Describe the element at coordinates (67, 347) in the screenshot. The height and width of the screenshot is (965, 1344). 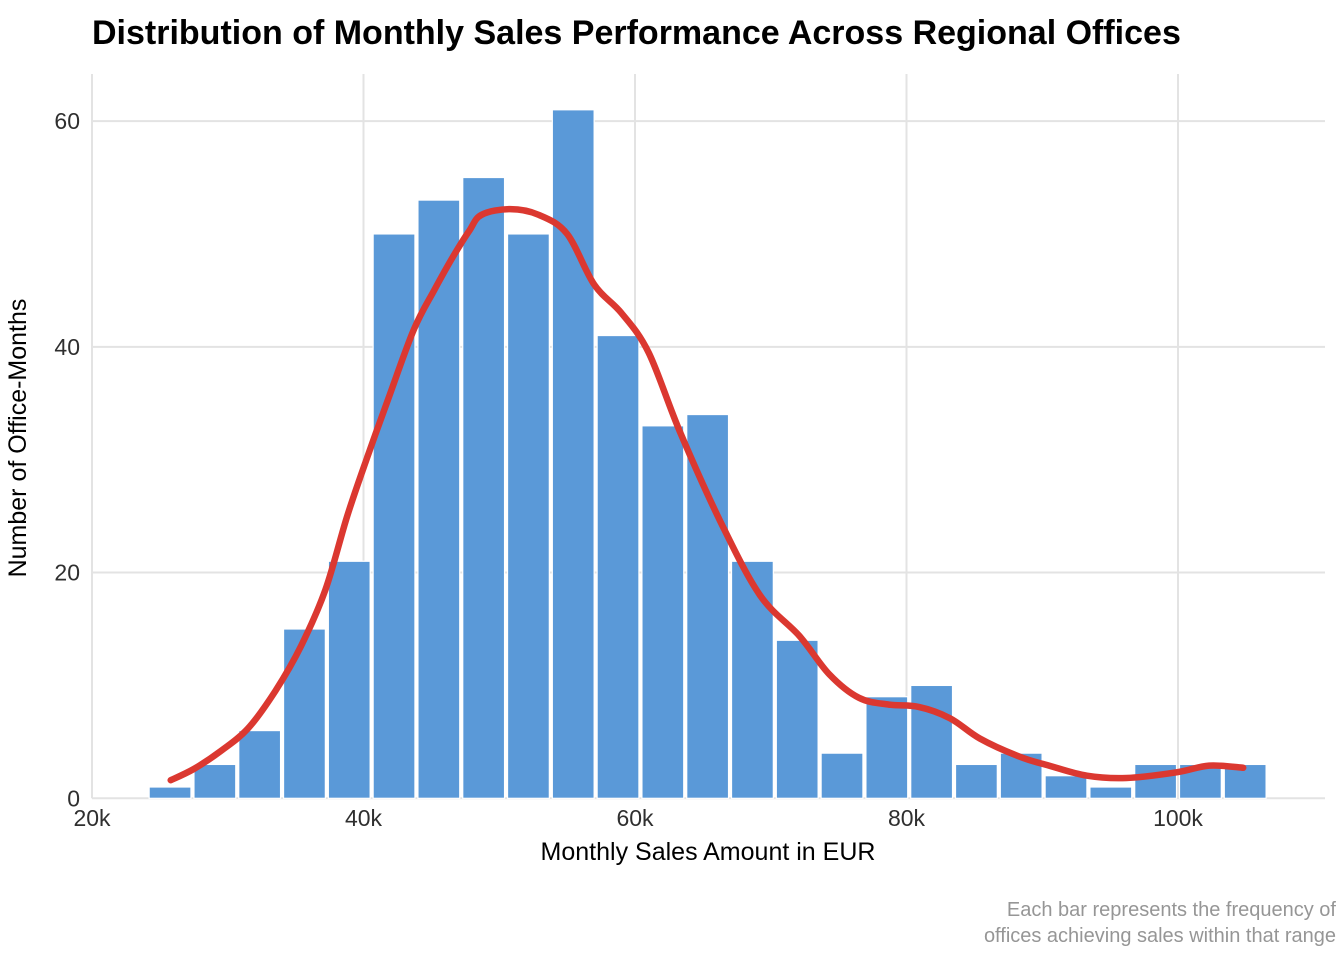
I see `y-tick-label: 40` at that location.